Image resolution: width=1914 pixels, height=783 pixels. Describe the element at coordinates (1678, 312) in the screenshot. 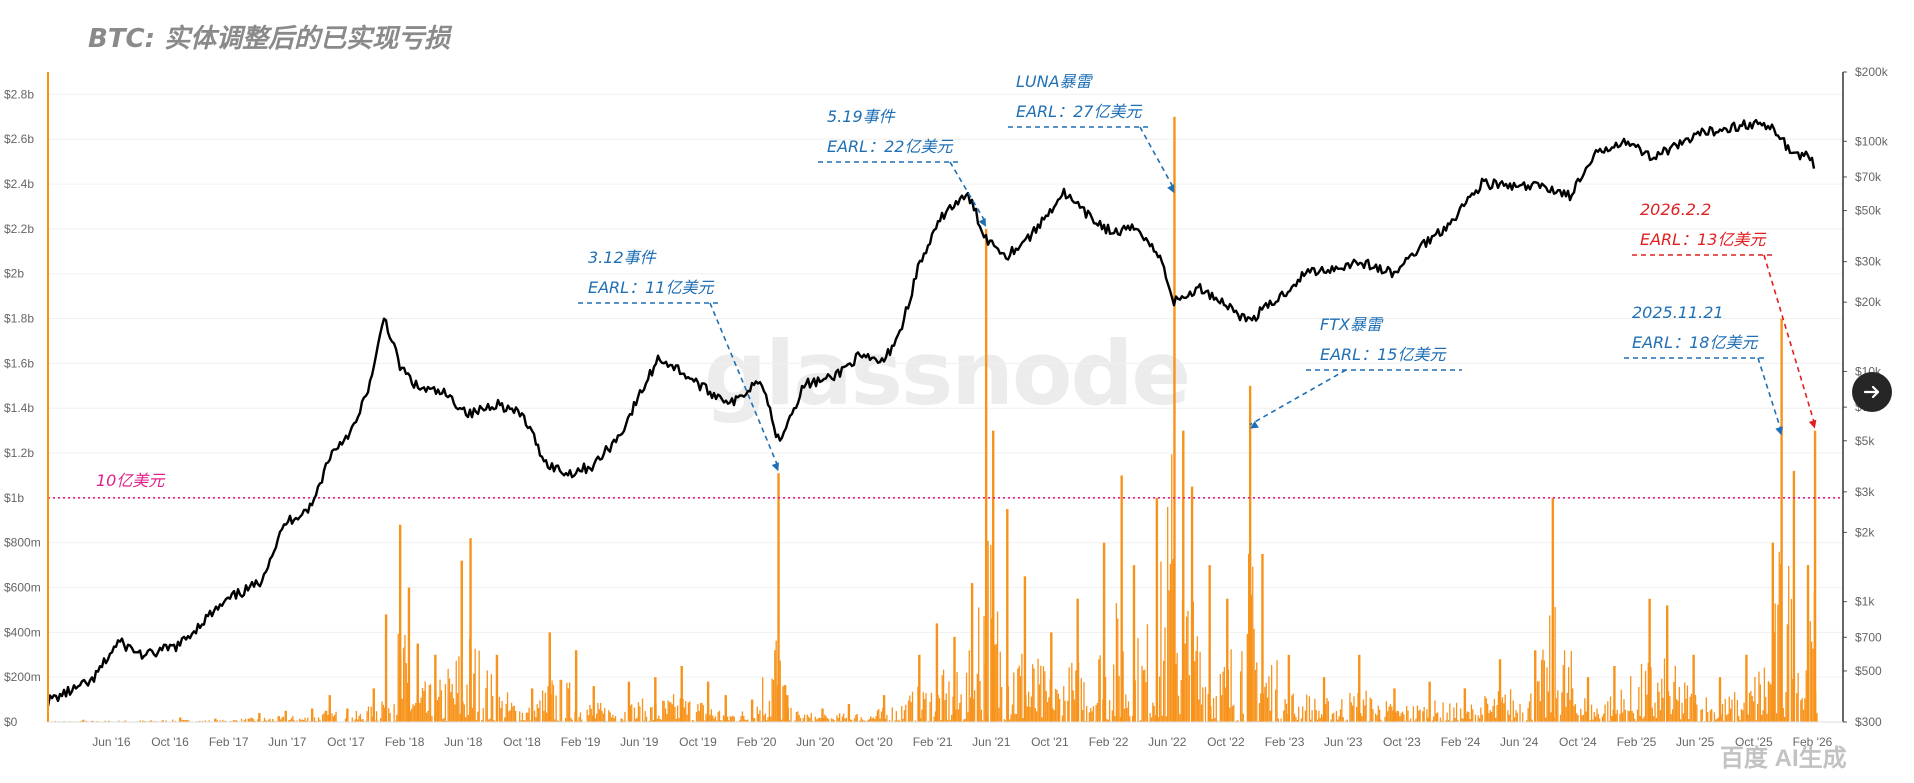

I see `annotation-title: 2025.11.21` at that location.